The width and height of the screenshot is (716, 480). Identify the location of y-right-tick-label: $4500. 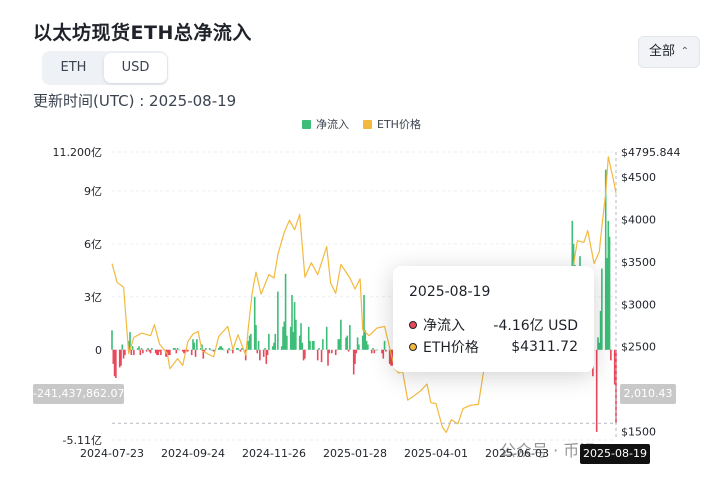
(638, 177).